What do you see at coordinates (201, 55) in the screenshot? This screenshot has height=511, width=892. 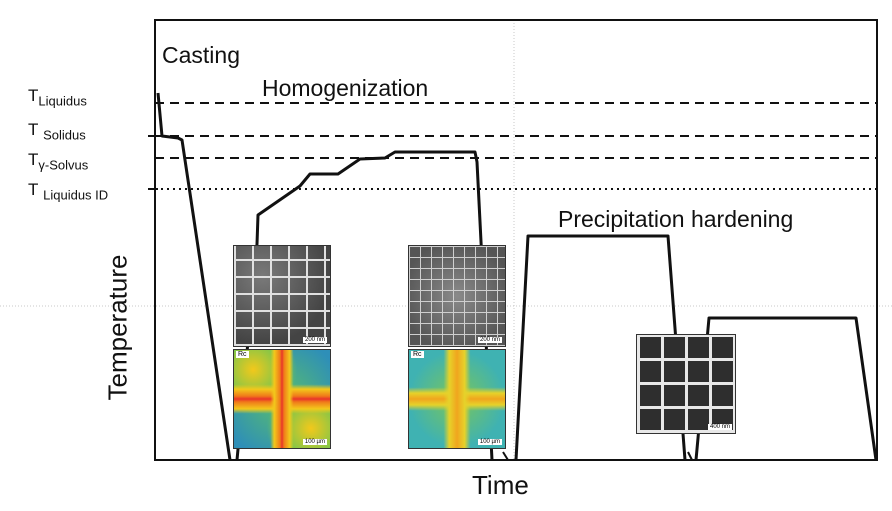 I see `casting-label: Casting` at bounding box center [201, 55].